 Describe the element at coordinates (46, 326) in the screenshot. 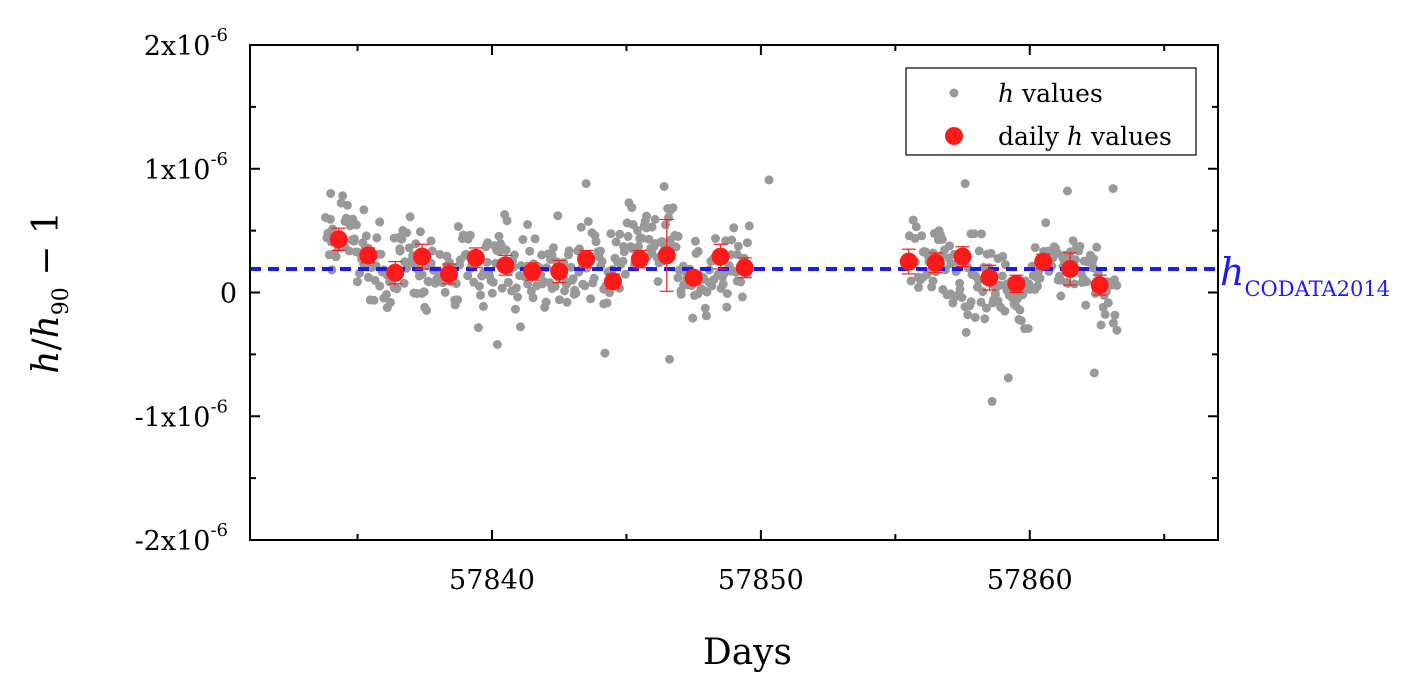

I see `y-axis-title-h90: h` at that location.